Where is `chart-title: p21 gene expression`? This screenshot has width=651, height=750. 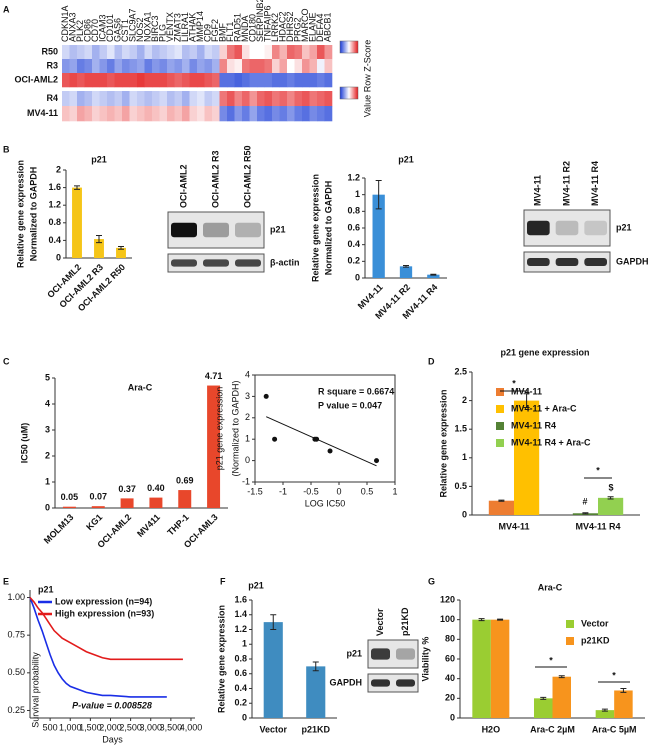
chart-title: p21 gene expression is located at coordinates (544, 352).